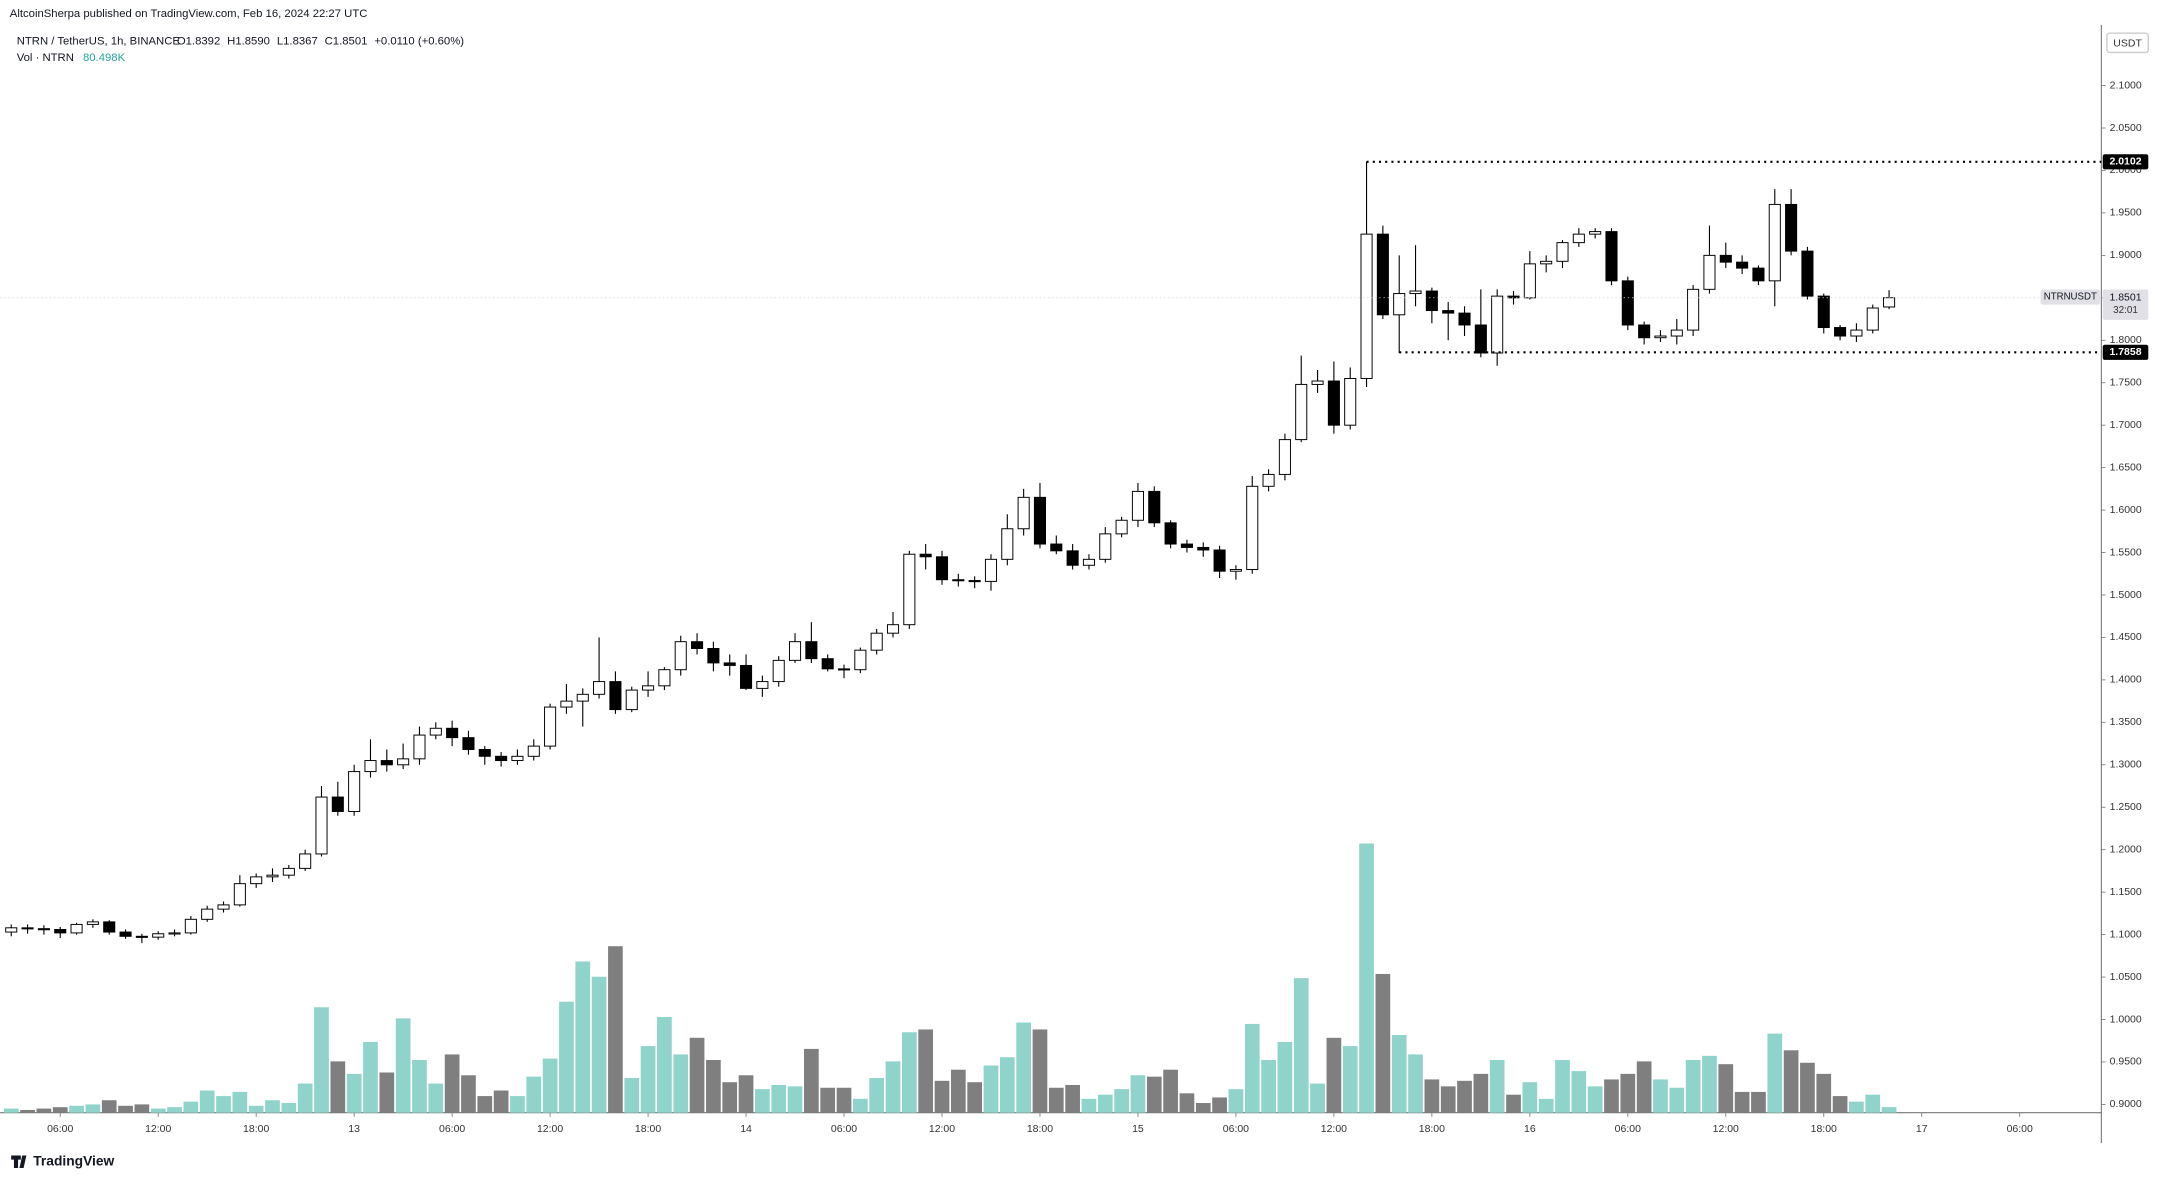 The image size is (2165, 1179). I want to click on y-tick-label: 1.9000, so click(2126, 255).